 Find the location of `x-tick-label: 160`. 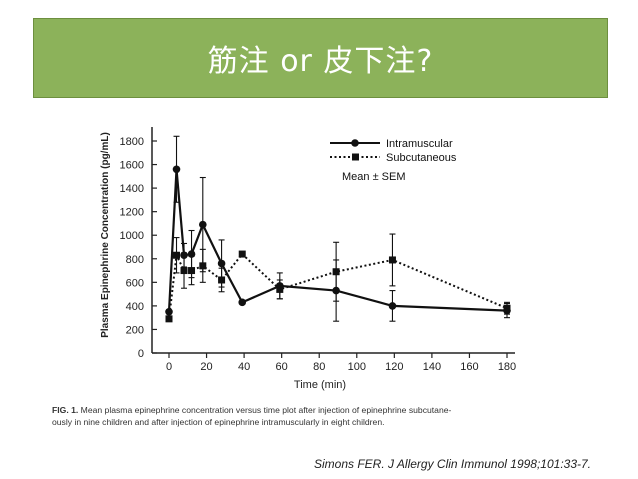

x-tick-label: 160 is located at coordinates (469, 367).